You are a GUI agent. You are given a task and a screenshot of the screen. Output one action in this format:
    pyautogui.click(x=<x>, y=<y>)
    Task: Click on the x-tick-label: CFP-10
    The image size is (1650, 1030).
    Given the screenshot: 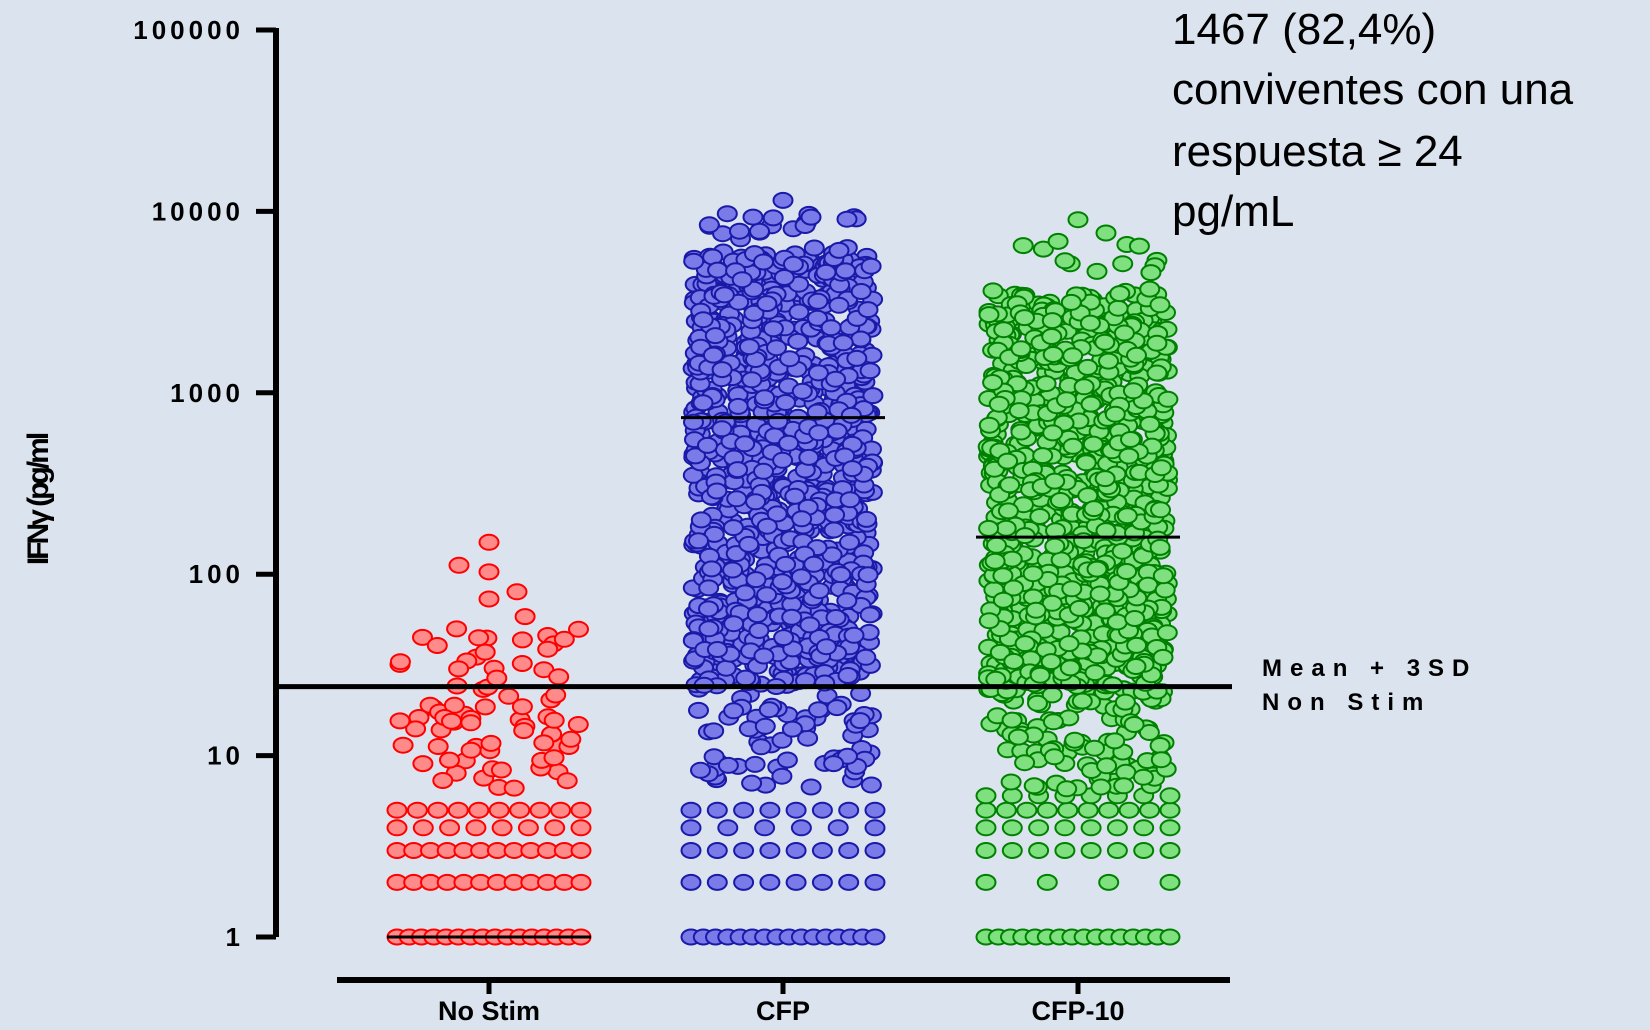 What is the action you would take?
    pyautogui.click(x=1077, y=1010)
    